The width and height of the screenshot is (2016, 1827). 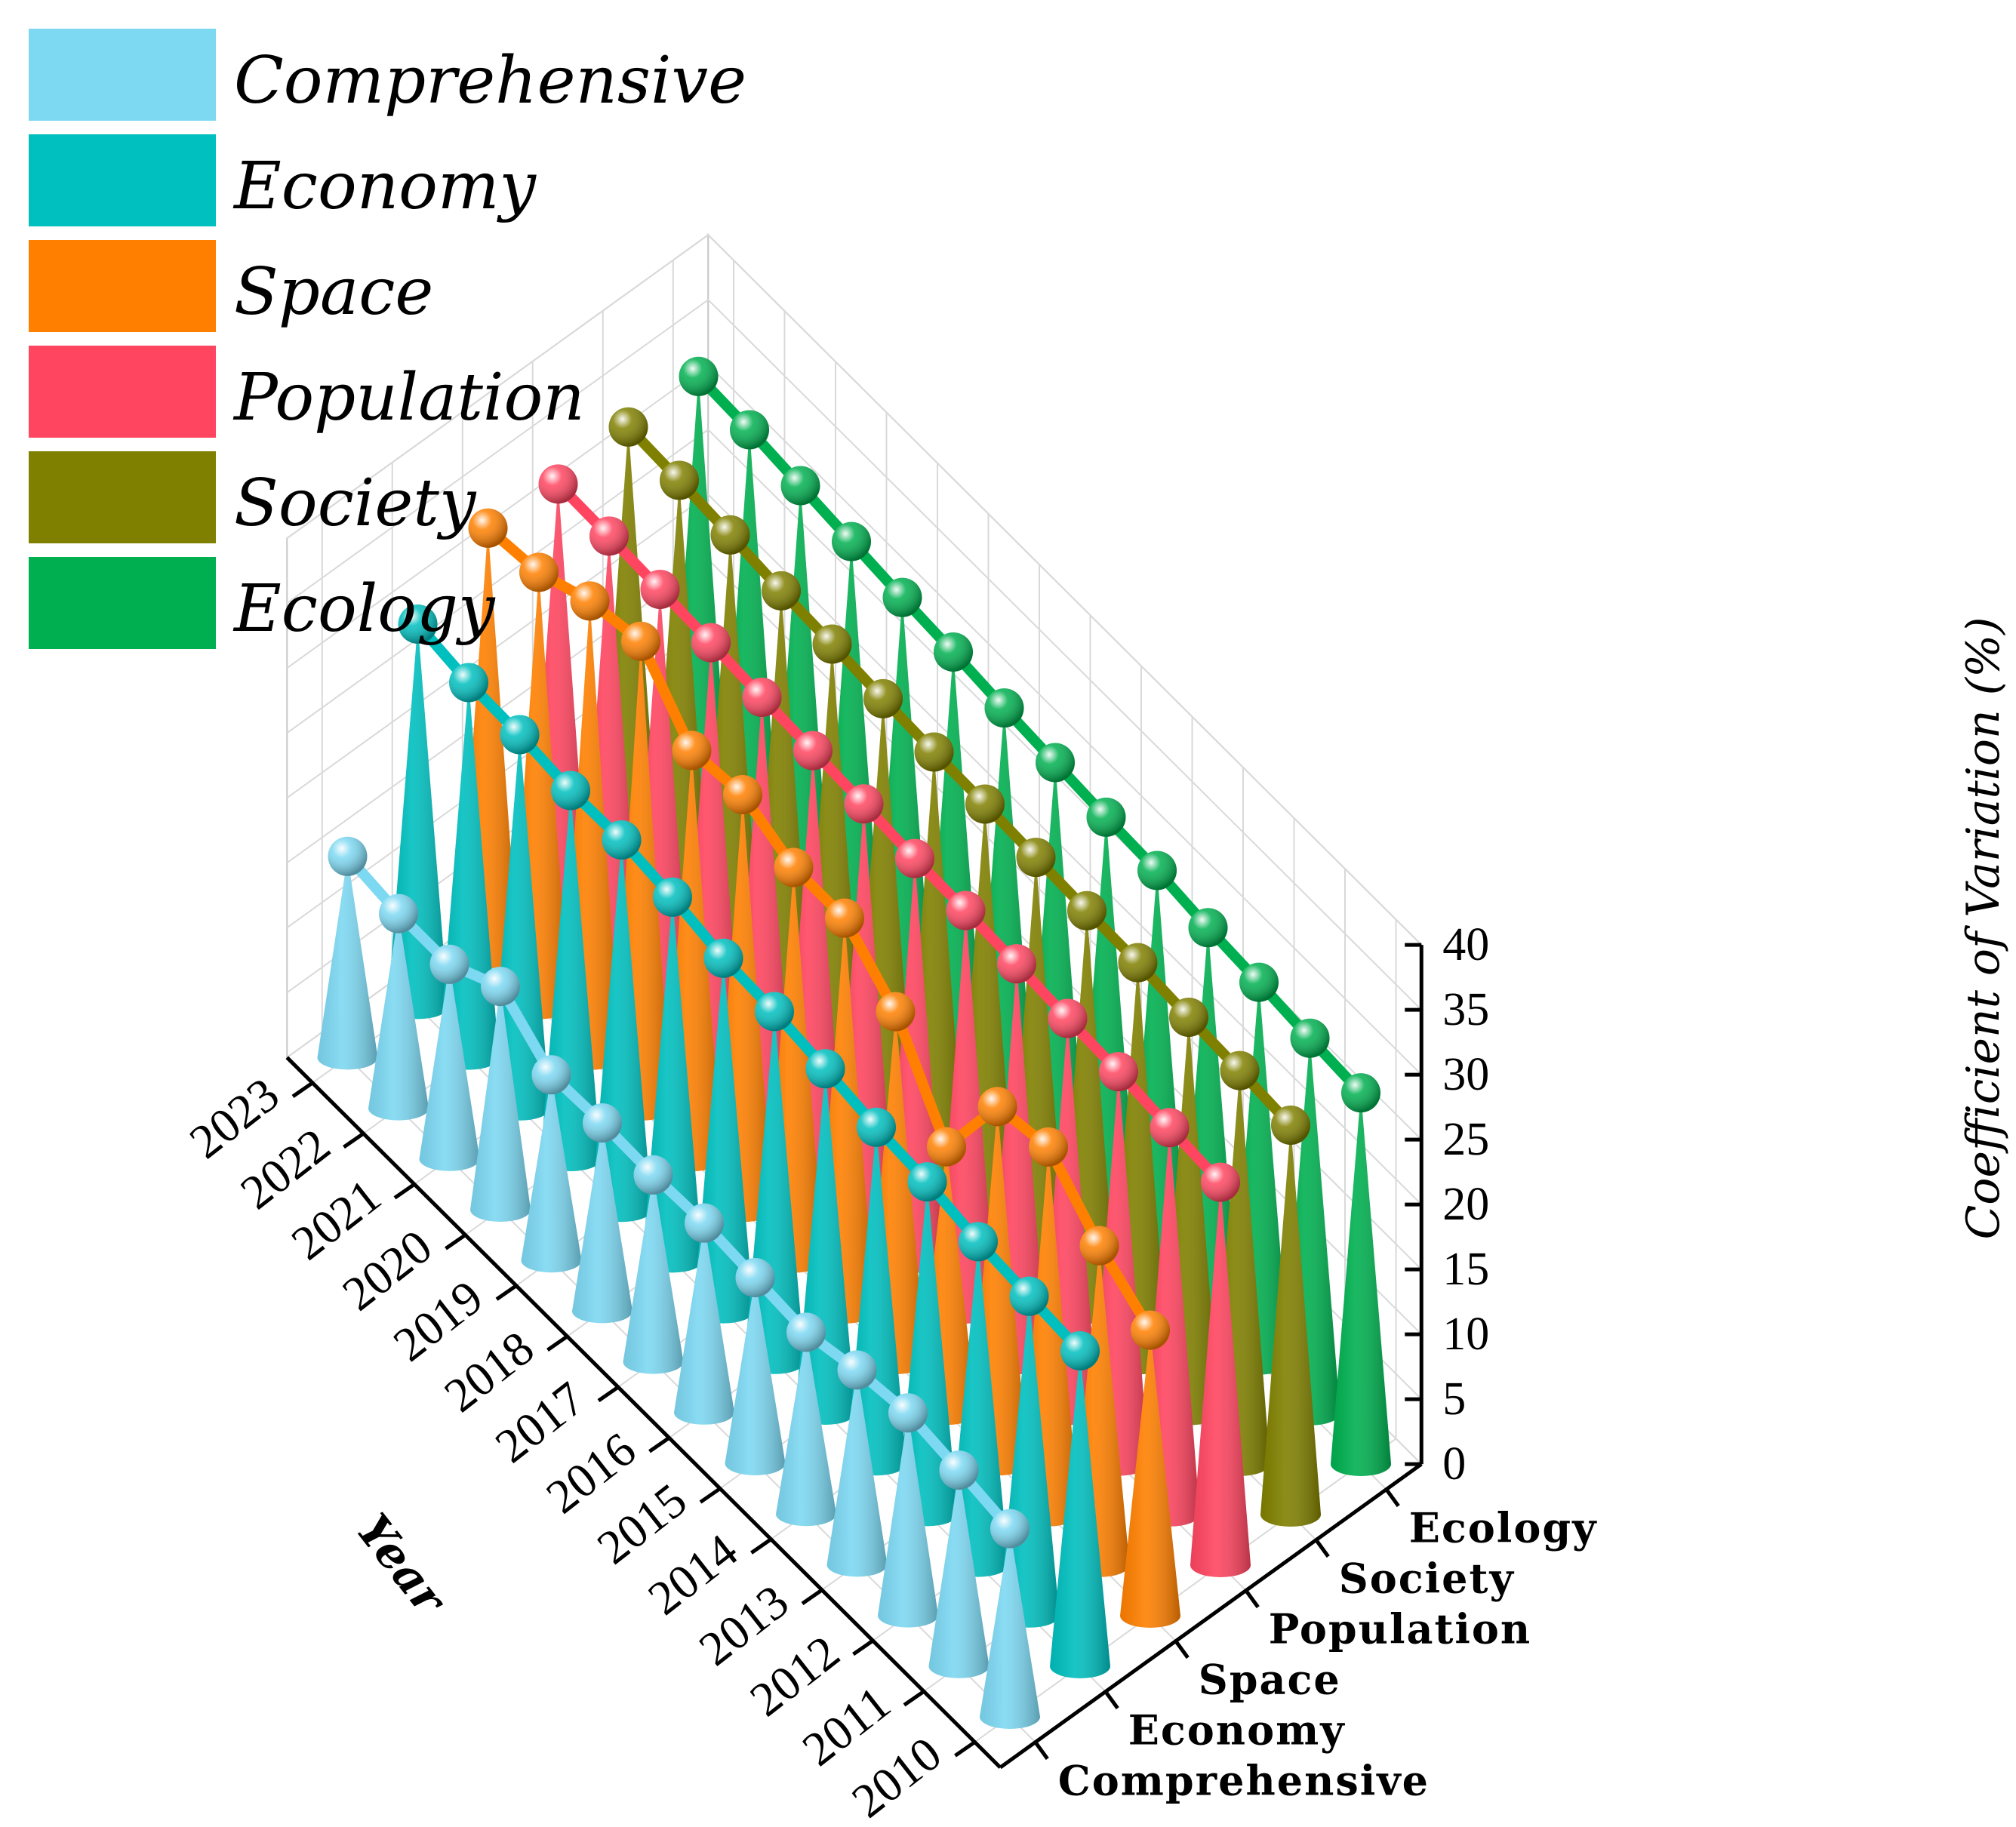 I want to click on z-tick-label: 5, so click(x=1454, y=1399).